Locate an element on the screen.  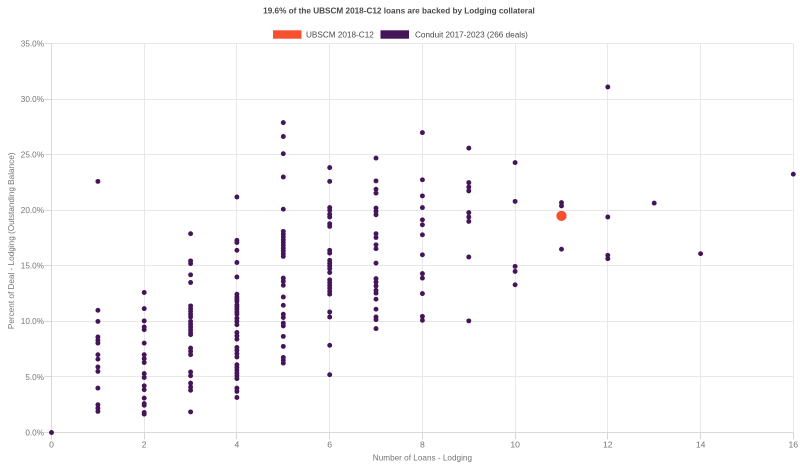
svg-text: 35.0% is located at coordinates (32, 44).